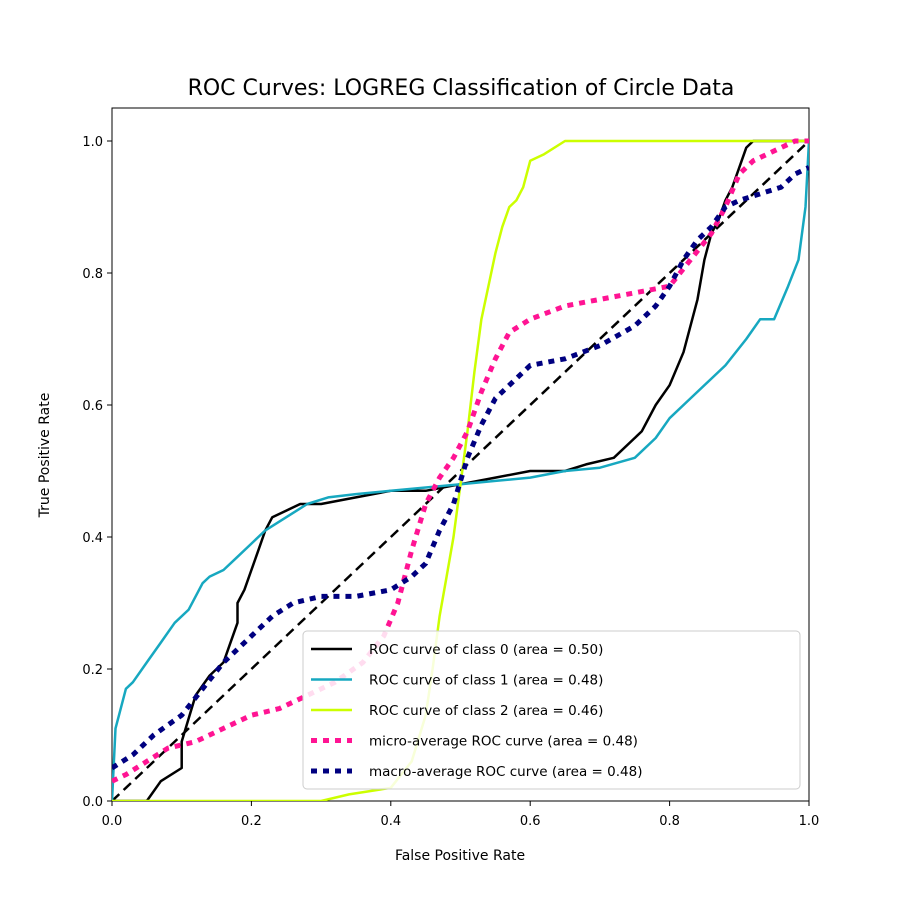 This screenshot has height=900, width=900. What do you see at coordinates (92, 142) in the screenshot?
I see `y-tick-label: 1.0` at bounding box center [92, 142].